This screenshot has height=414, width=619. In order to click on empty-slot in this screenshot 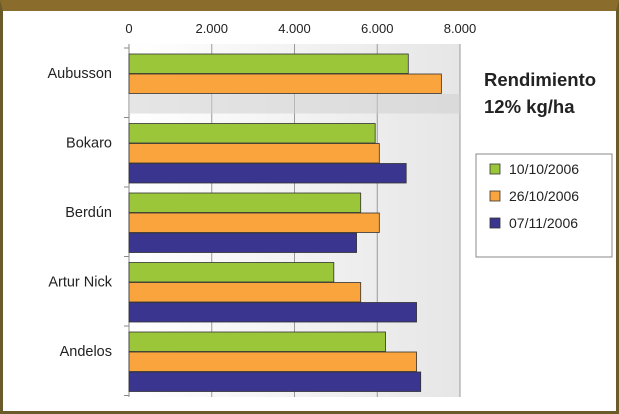, I will do `click(294, 104)`.